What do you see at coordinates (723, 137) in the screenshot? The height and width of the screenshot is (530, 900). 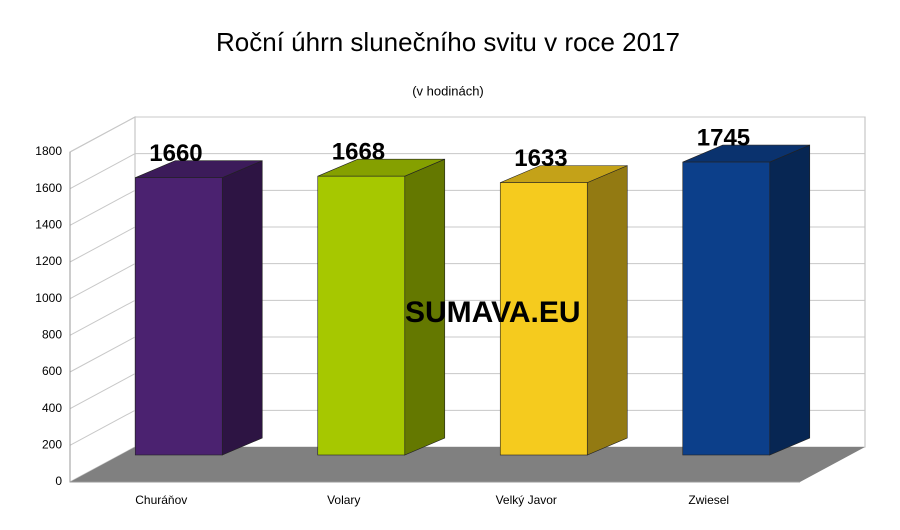 I see `value-label: 1745` at bounding box center [723, 137].